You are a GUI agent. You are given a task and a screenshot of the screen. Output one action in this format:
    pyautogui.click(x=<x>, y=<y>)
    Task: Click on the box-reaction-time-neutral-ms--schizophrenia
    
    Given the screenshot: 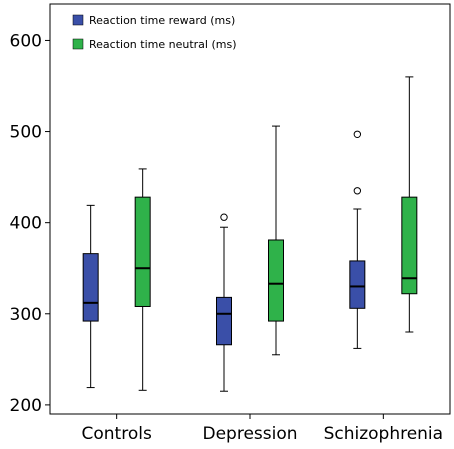 What is the action you would take?
    pyautogui.click(x=409, y=204)
    